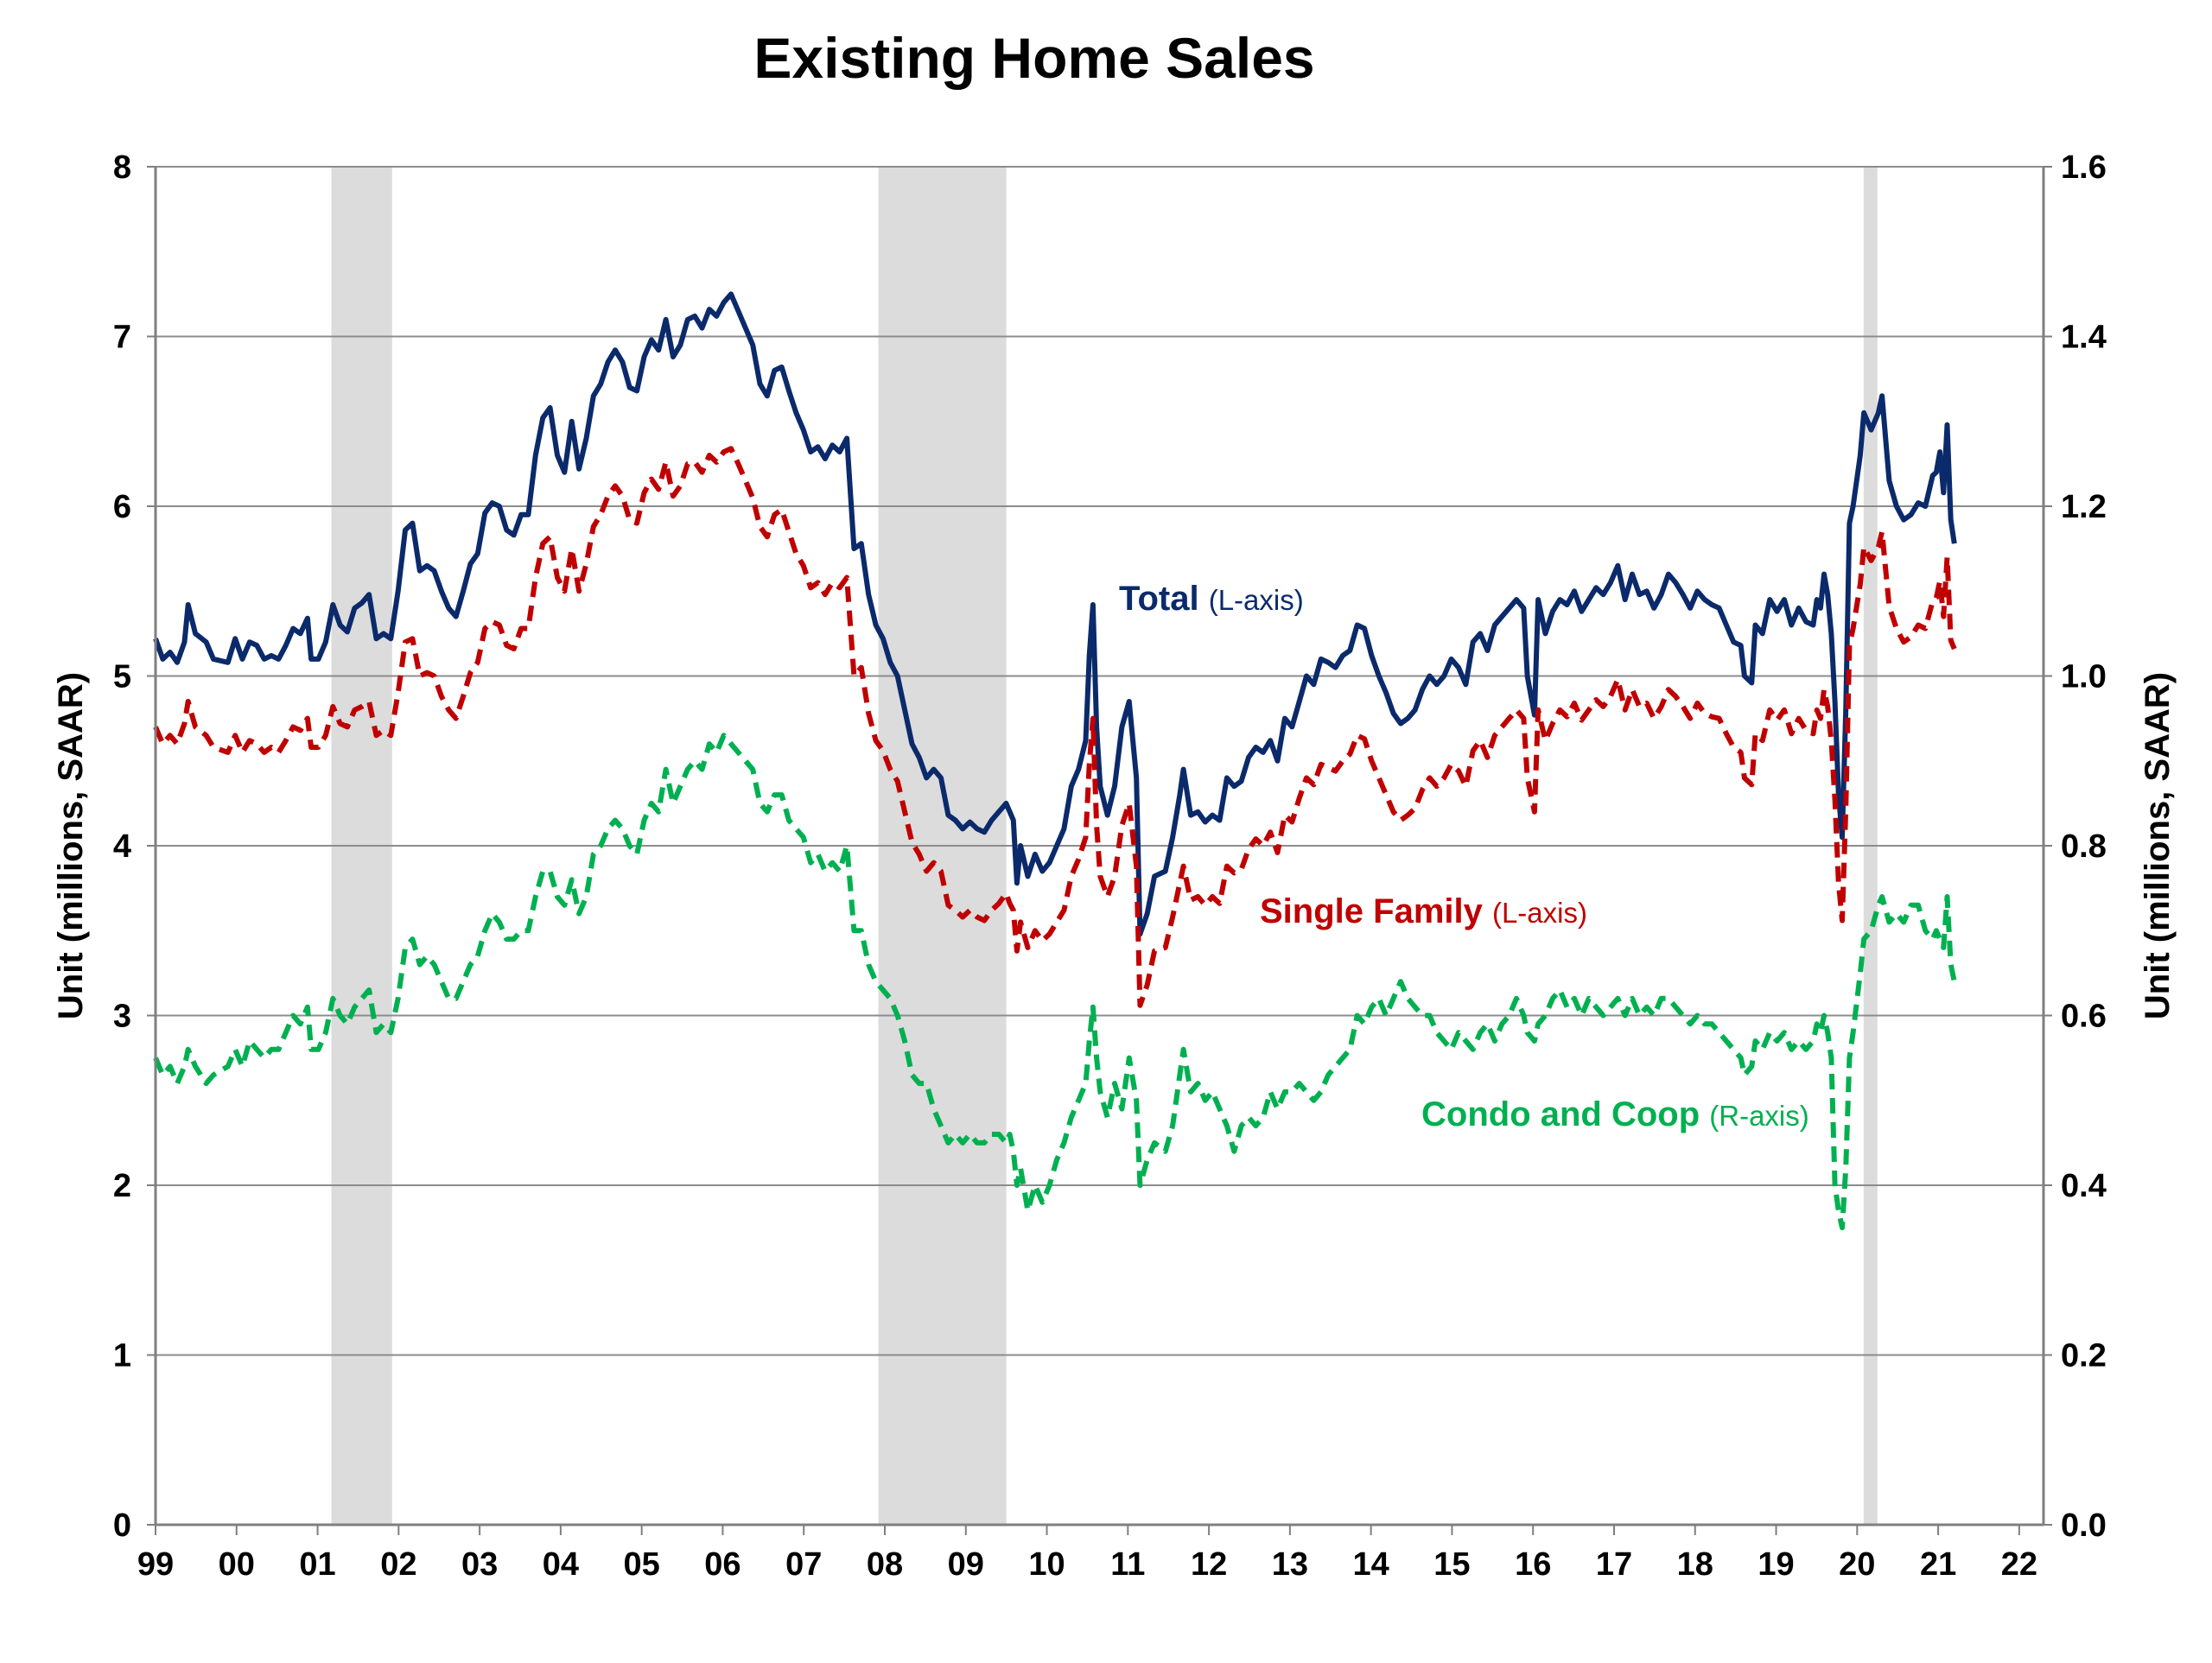 The width and height of the screenshot is (2212, 1663). What do you see at coordinates (2084, 338) in the screenshot?
I see `right-tick-label: 1.4` at bounding box center [2084, 338].